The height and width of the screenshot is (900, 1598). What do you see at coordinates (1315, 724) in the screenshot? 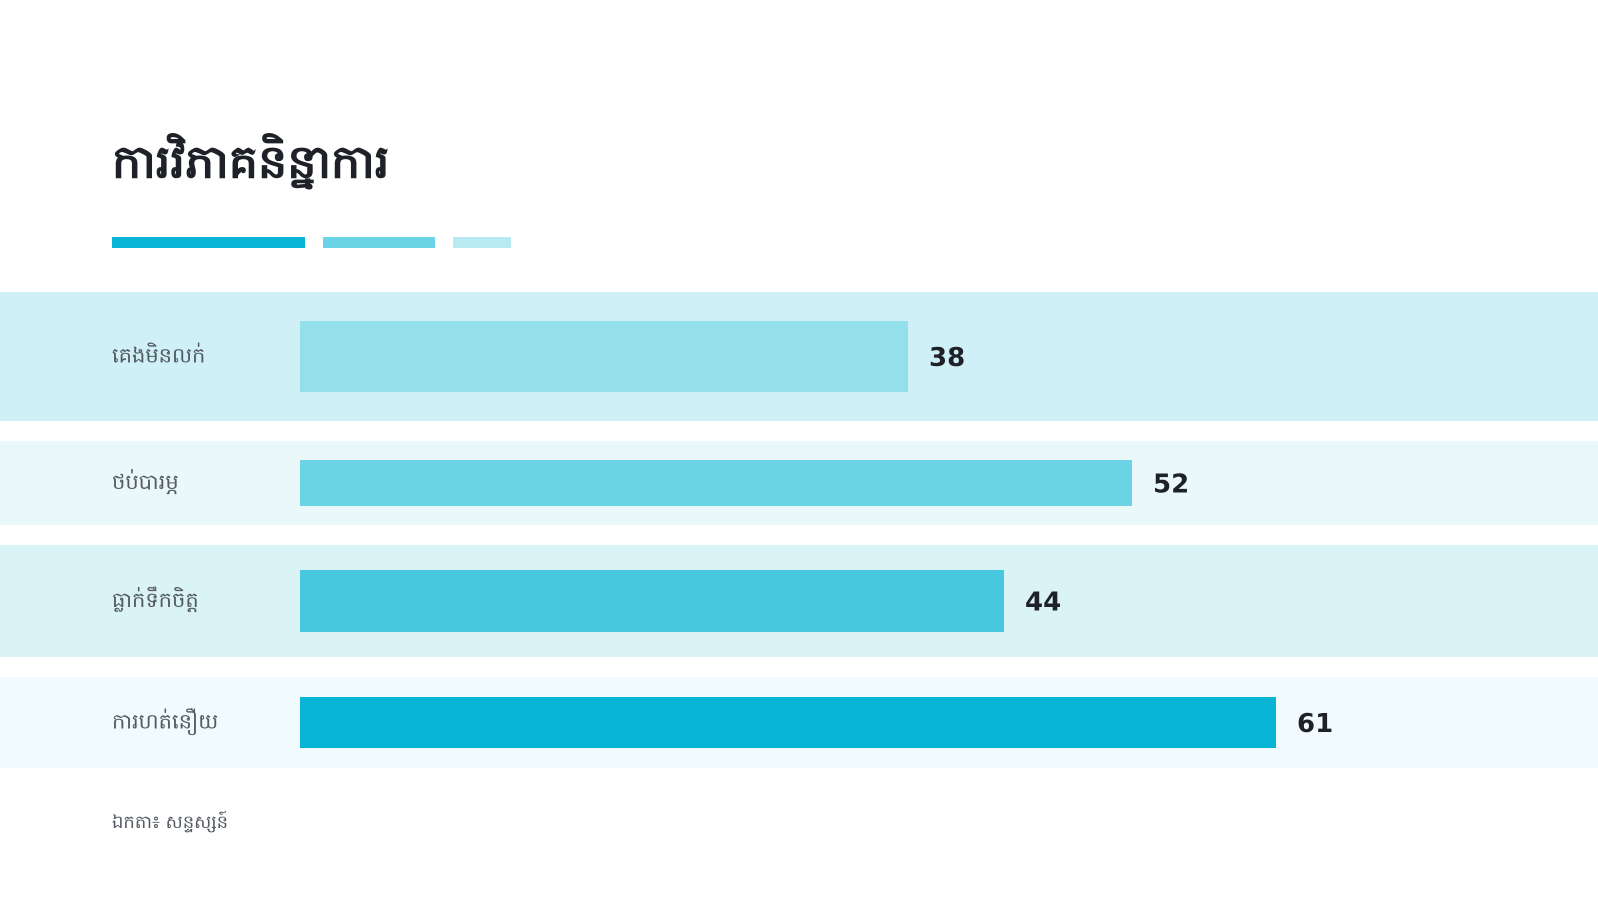
I see `value-label: 61` at bounding box center [1315, 724].